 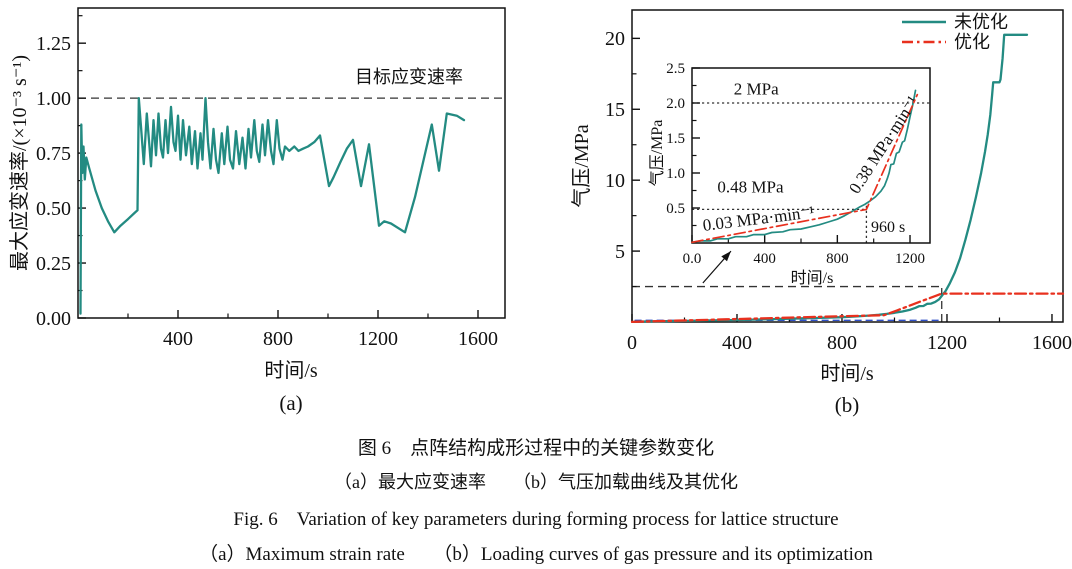 What do you see at coordinates (888, 227) in the screenshot?
I see `annotation: 960 s` at bounding box center [888, 227].